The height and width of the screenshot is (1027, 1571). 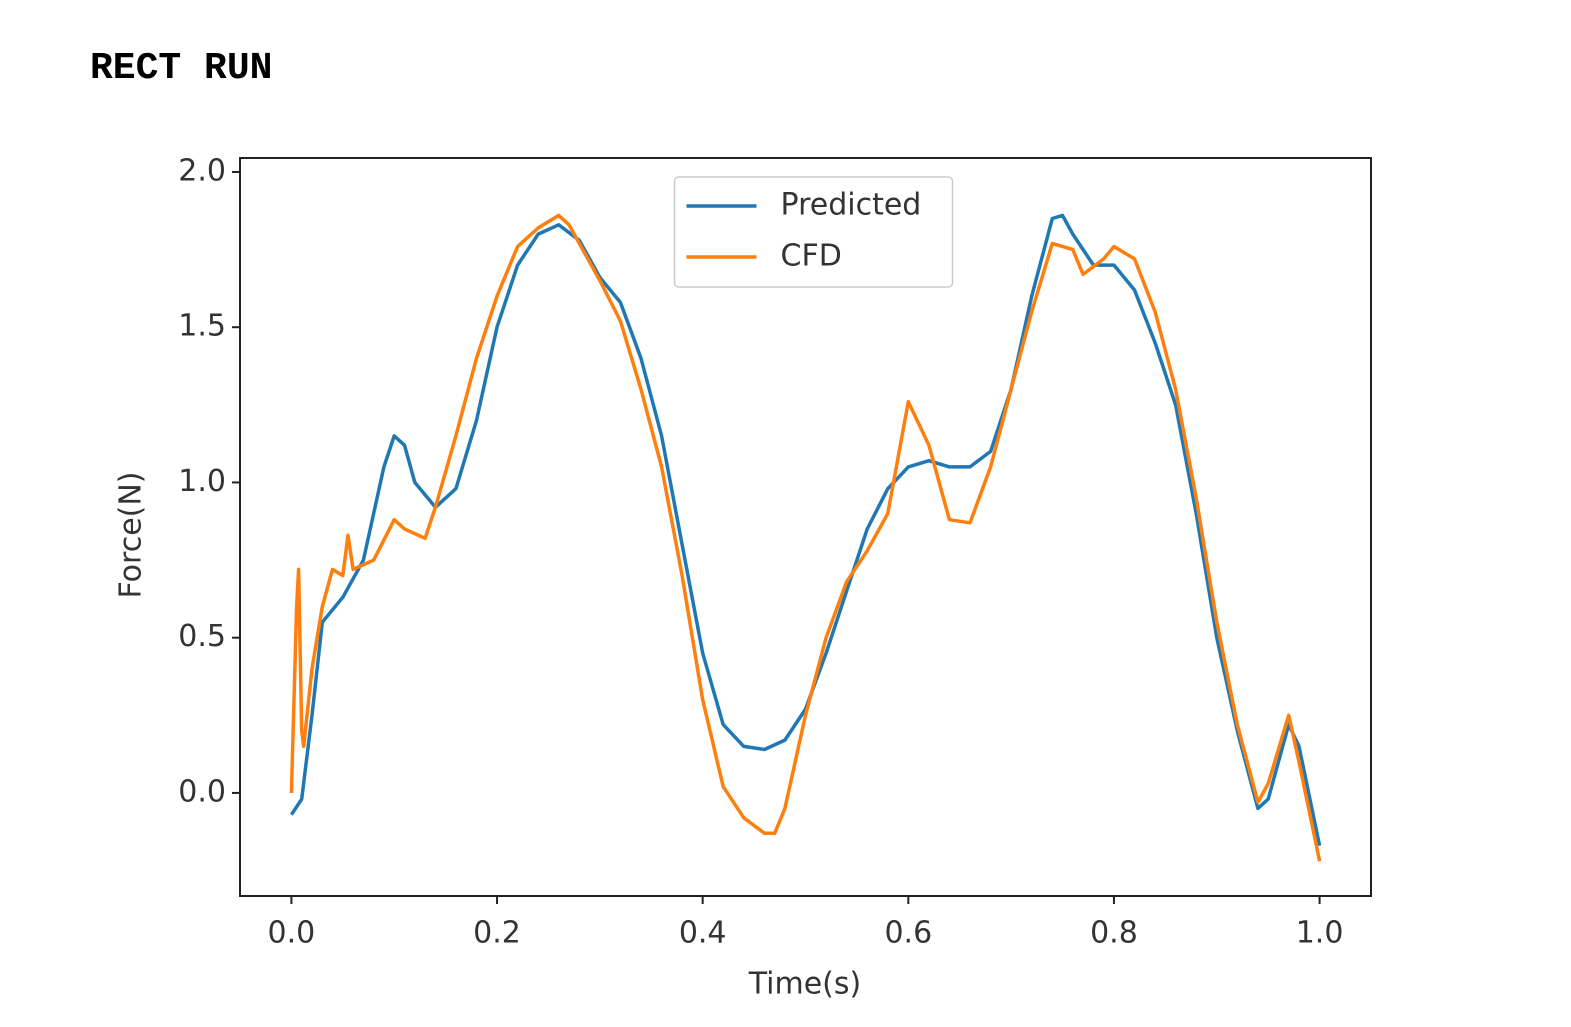 I want to click on x-tick-label: 0.4, so click(x=703, y=933).